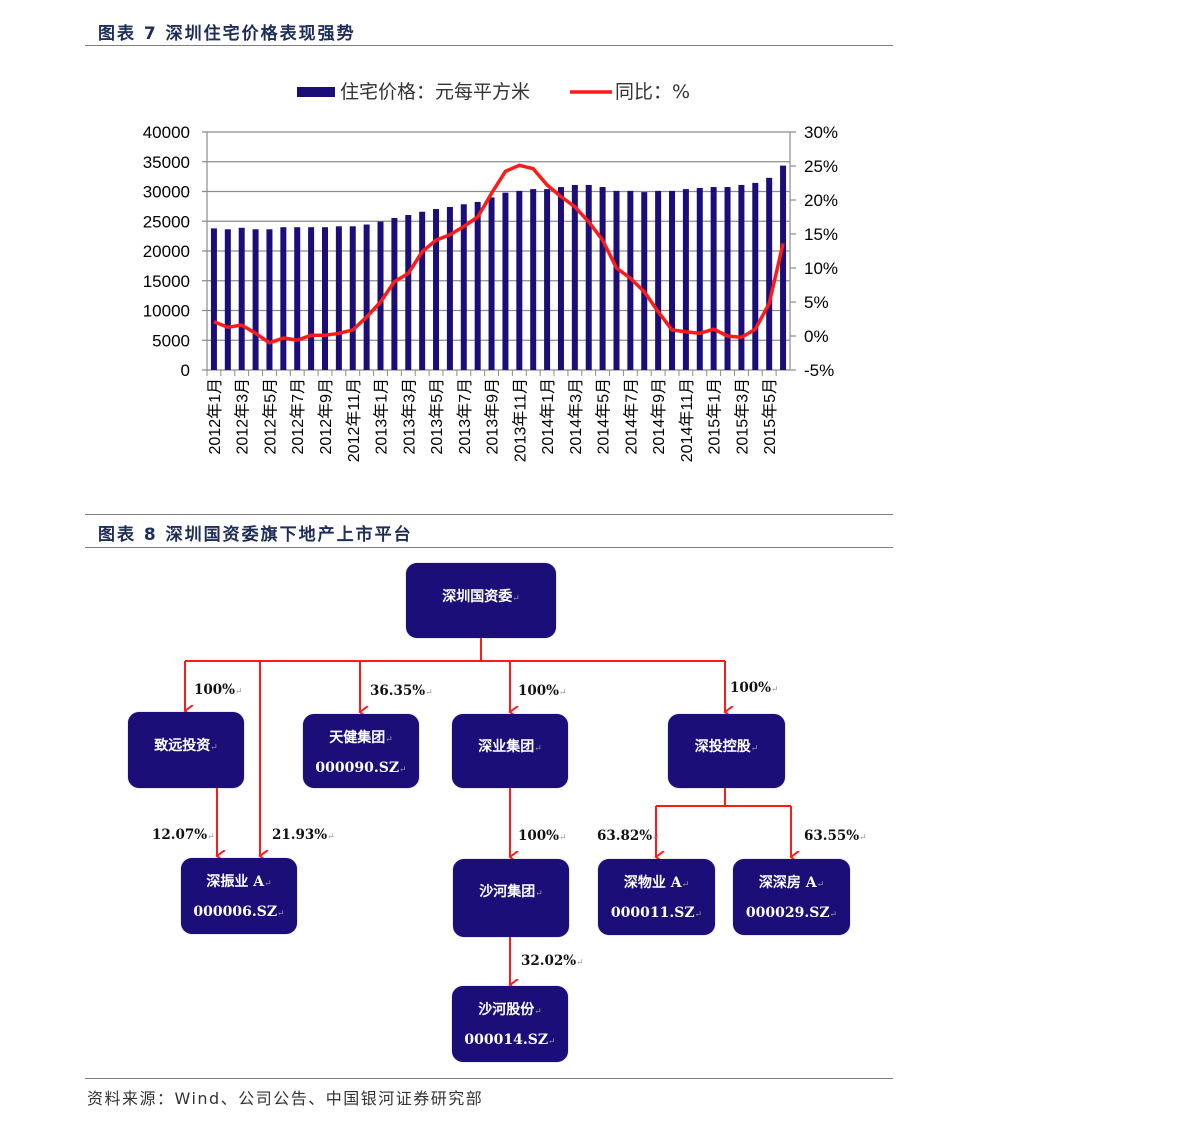 The image size is (1191, 1125). Describe the element at coordinates (511, 891) in the screenshot. I see `node-label: 沙河集团` at that location.